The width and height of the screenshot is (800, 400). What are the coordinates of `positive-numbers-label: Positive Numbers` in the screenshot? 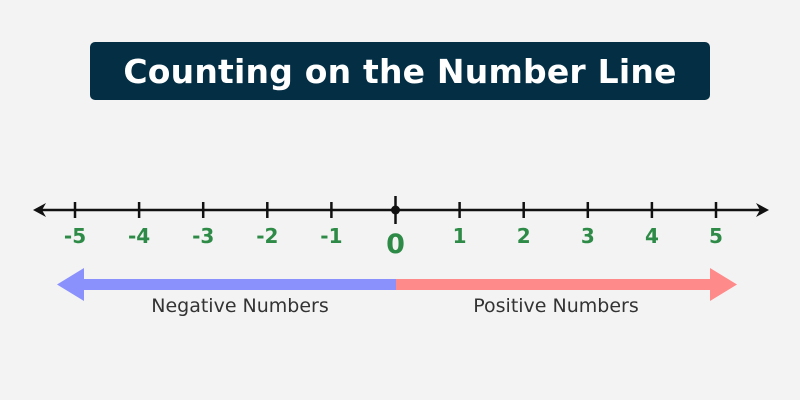 It's located at (556, 306).